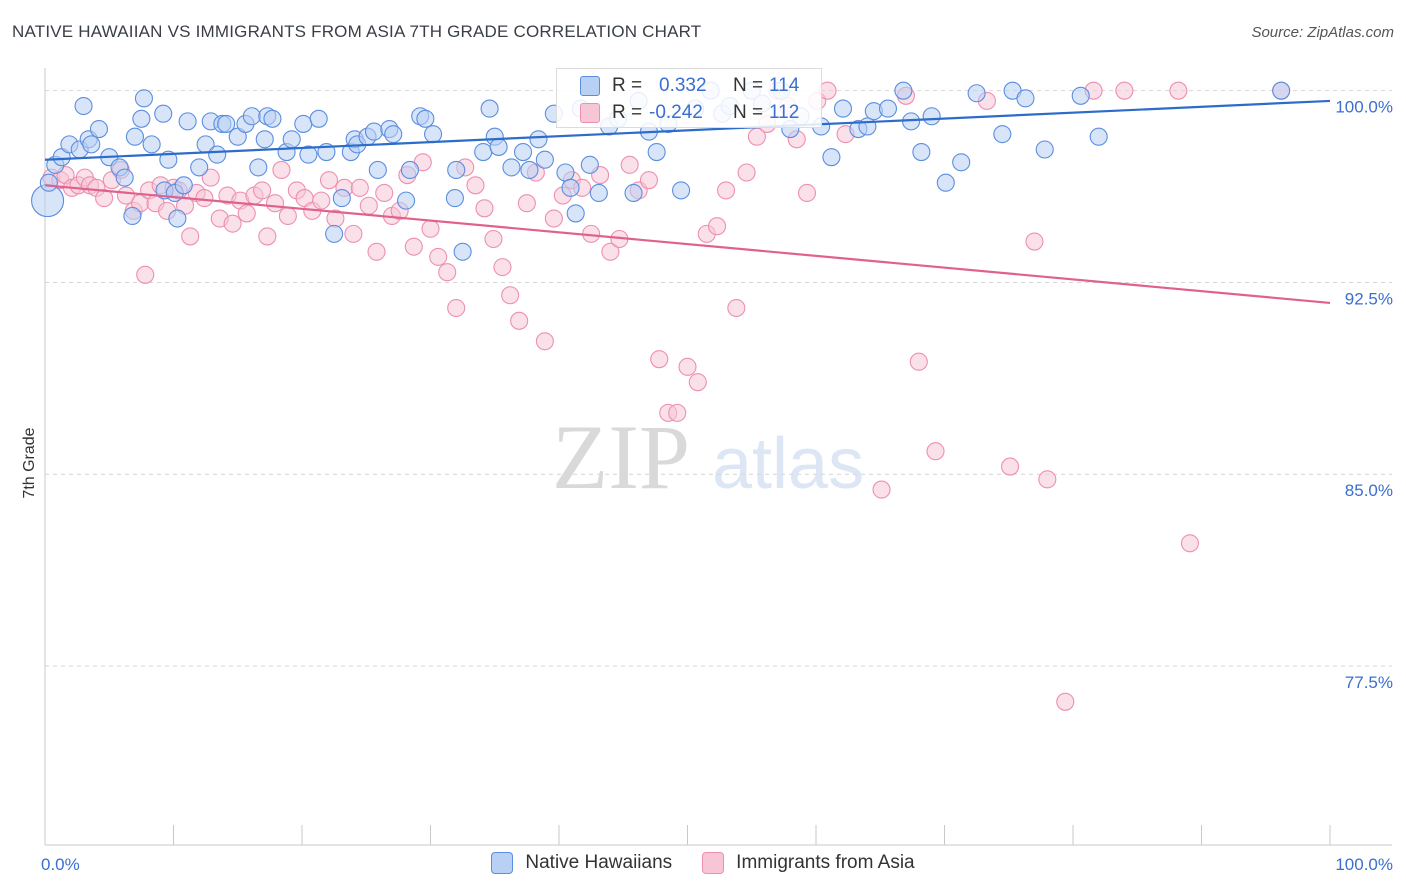 Image resolution: width=1406 pixels, height=892 pixels. I want to click on stats-box: R = 0.332 N = 114 R = -0.242 N = 112, so click(689, 98).